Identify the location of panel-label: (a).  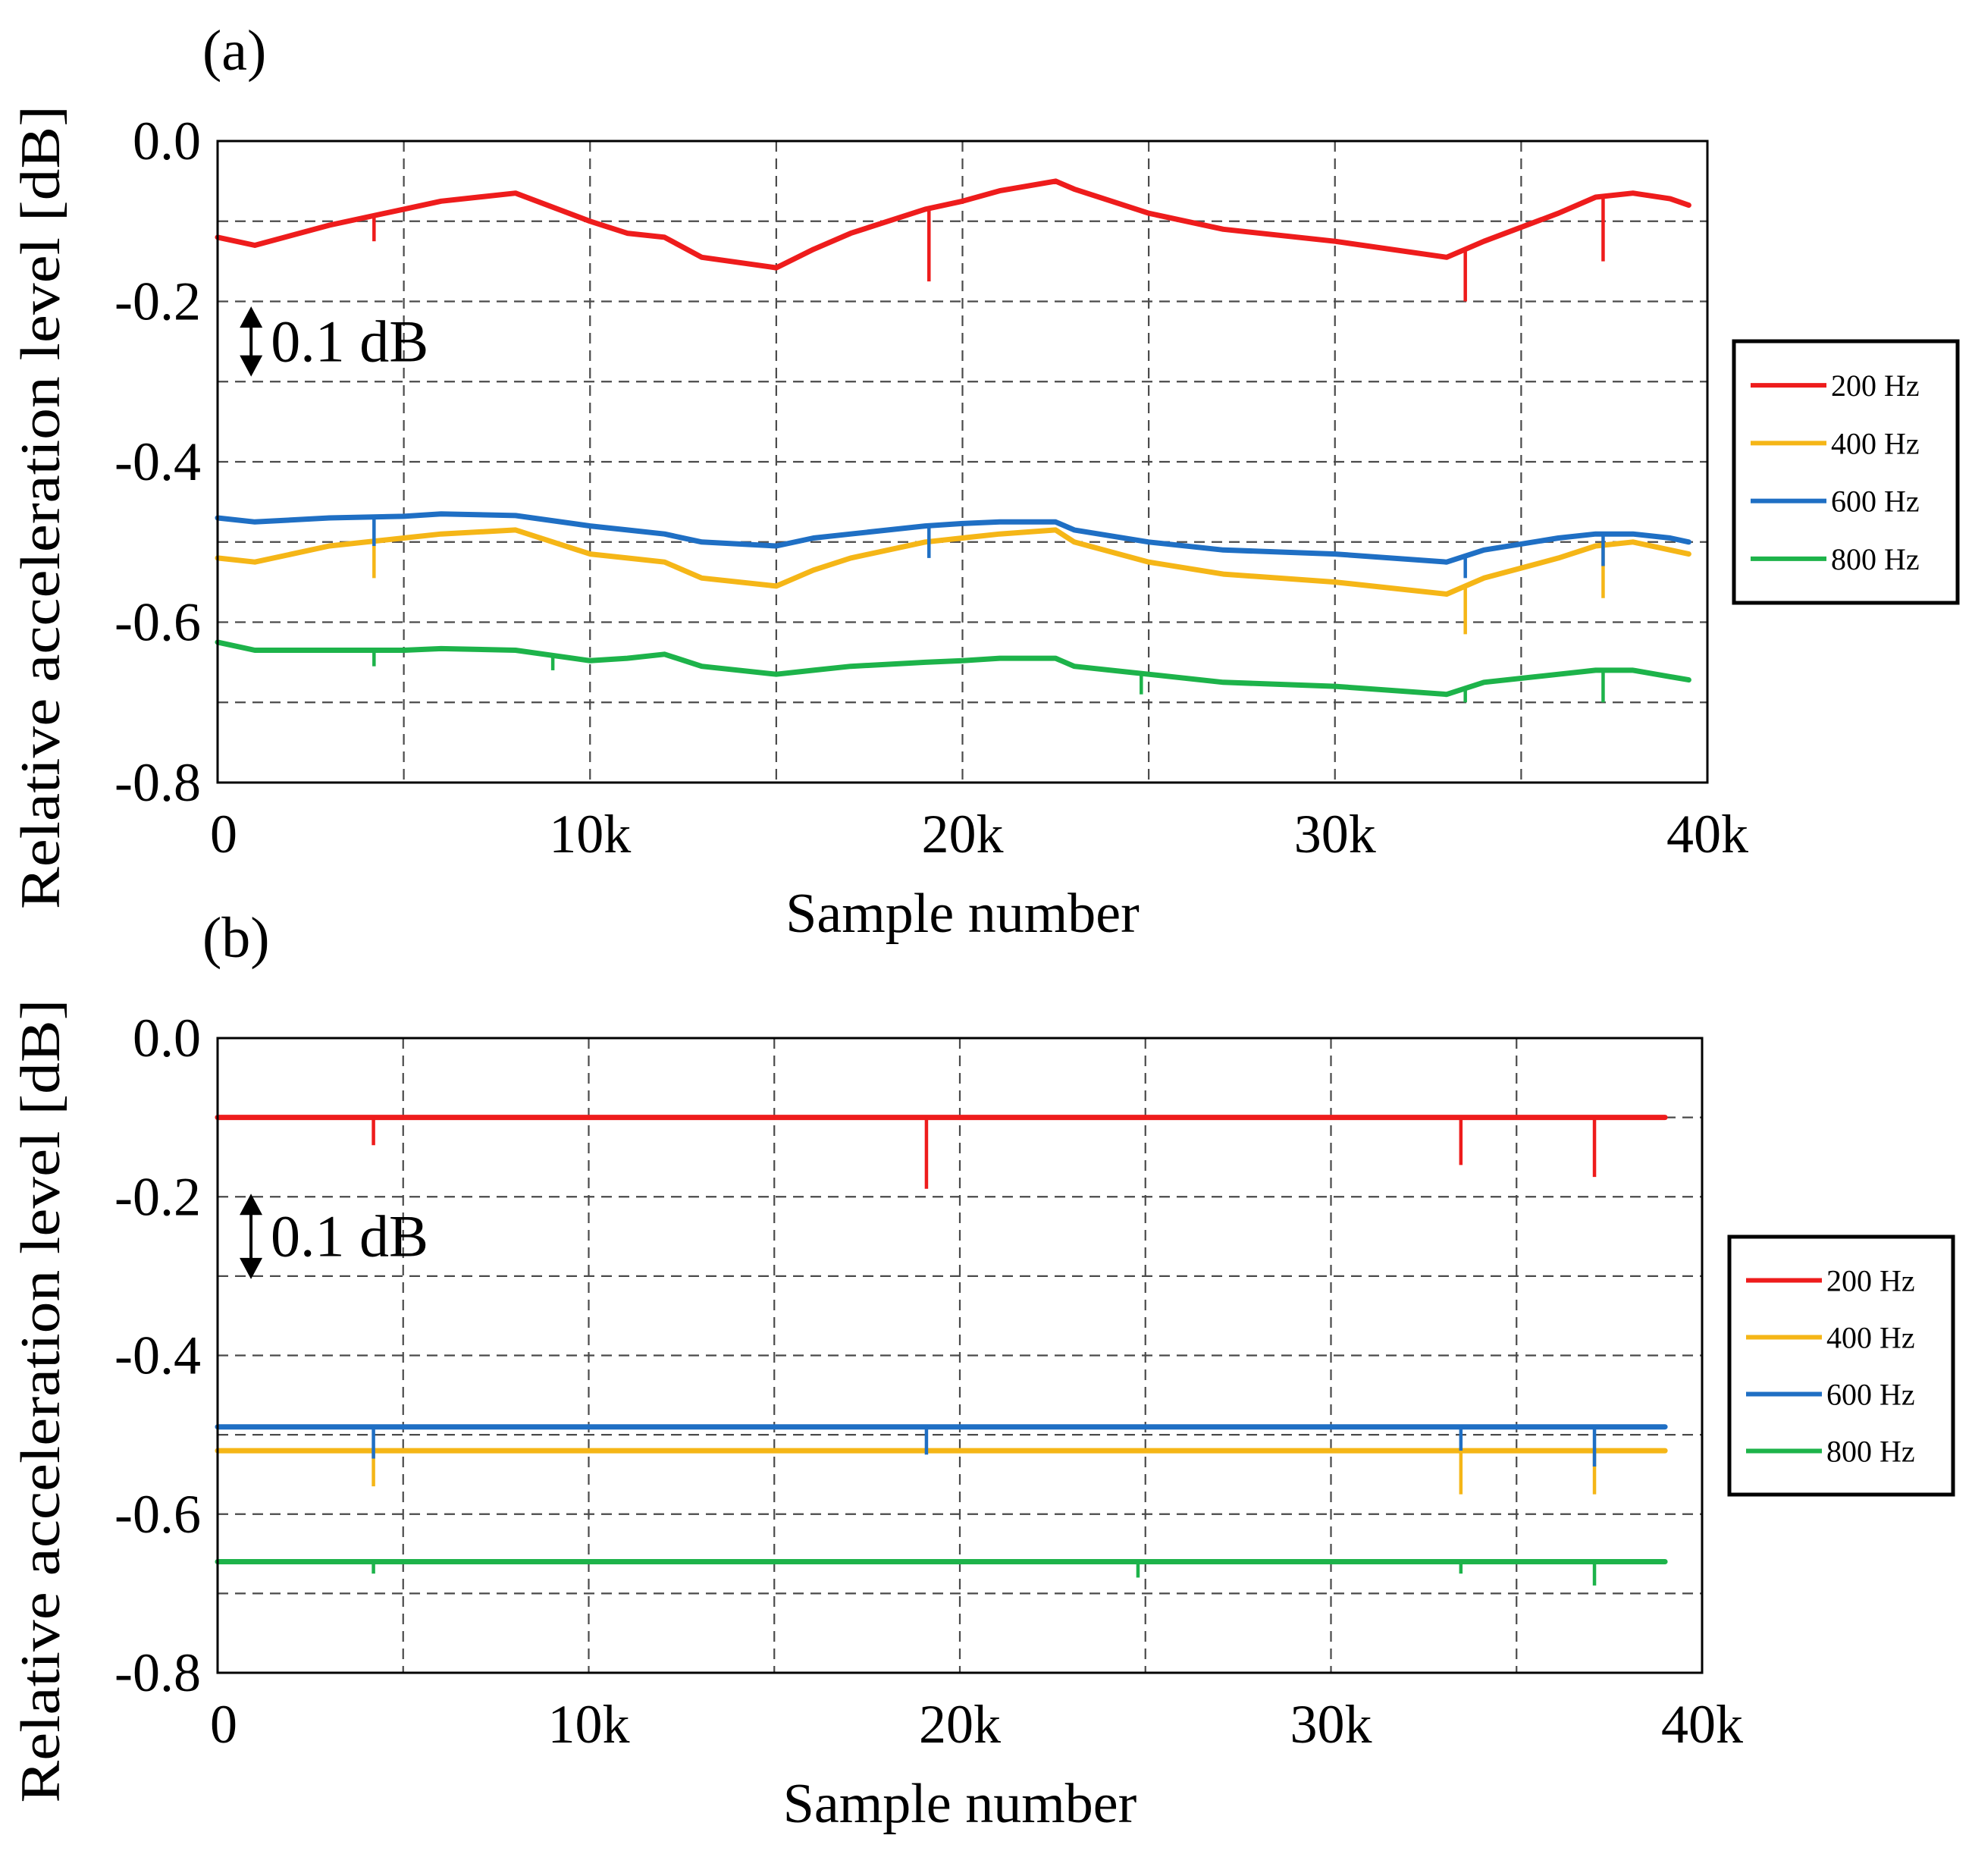
(234, 51).